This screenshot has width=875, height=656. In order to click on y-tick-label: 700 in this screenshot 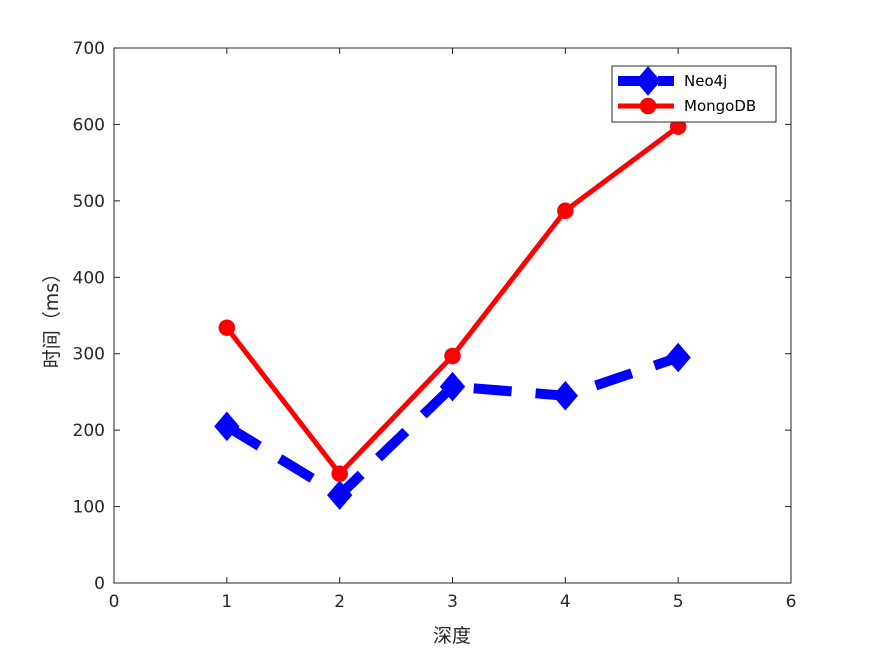, I will do `click(89, 49)`.